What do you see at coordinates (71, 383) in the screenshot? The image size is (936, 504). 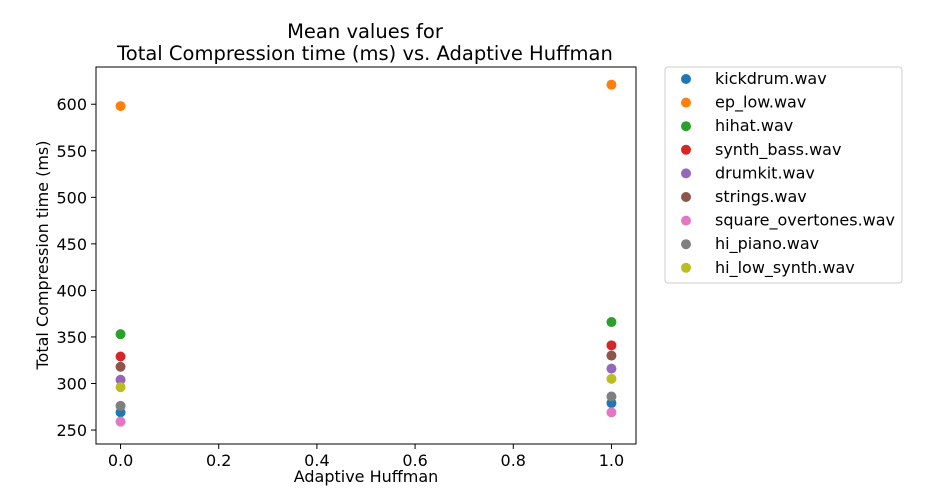 I see `y-tick-label: 300` at bounding box center [71, 383].